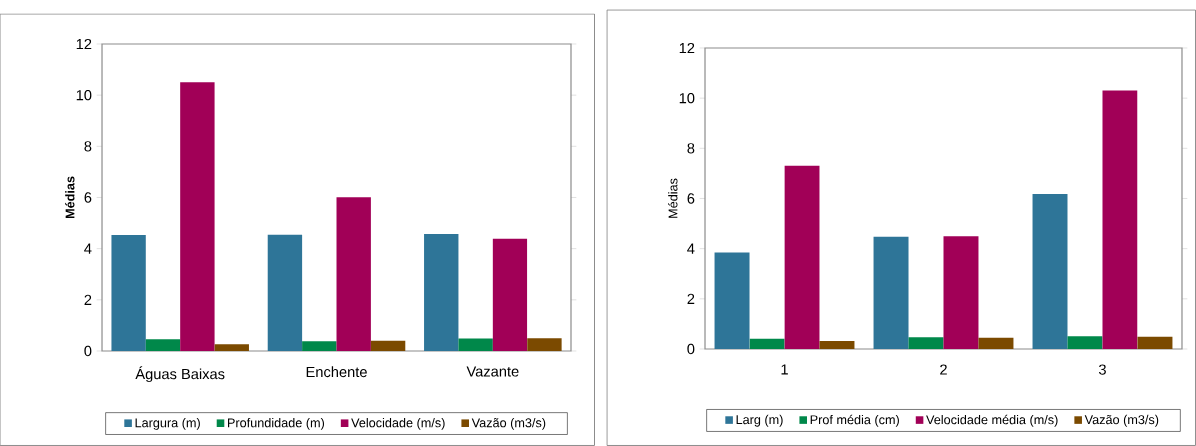  I want to click on x-tick-label: Vazante, so click(492, 371).